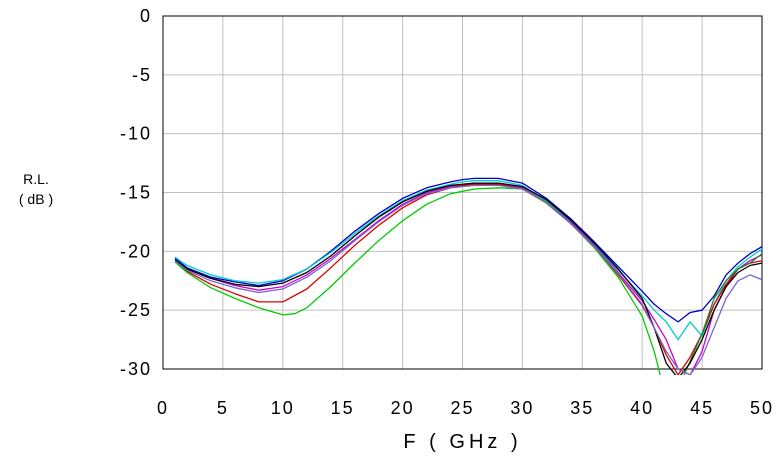 This screenshot has width=782, height=462. What do you see at coordinates (403, 408) in the screenshot?
I see `x-tick-label: 20` at bounding box center [403, 408].